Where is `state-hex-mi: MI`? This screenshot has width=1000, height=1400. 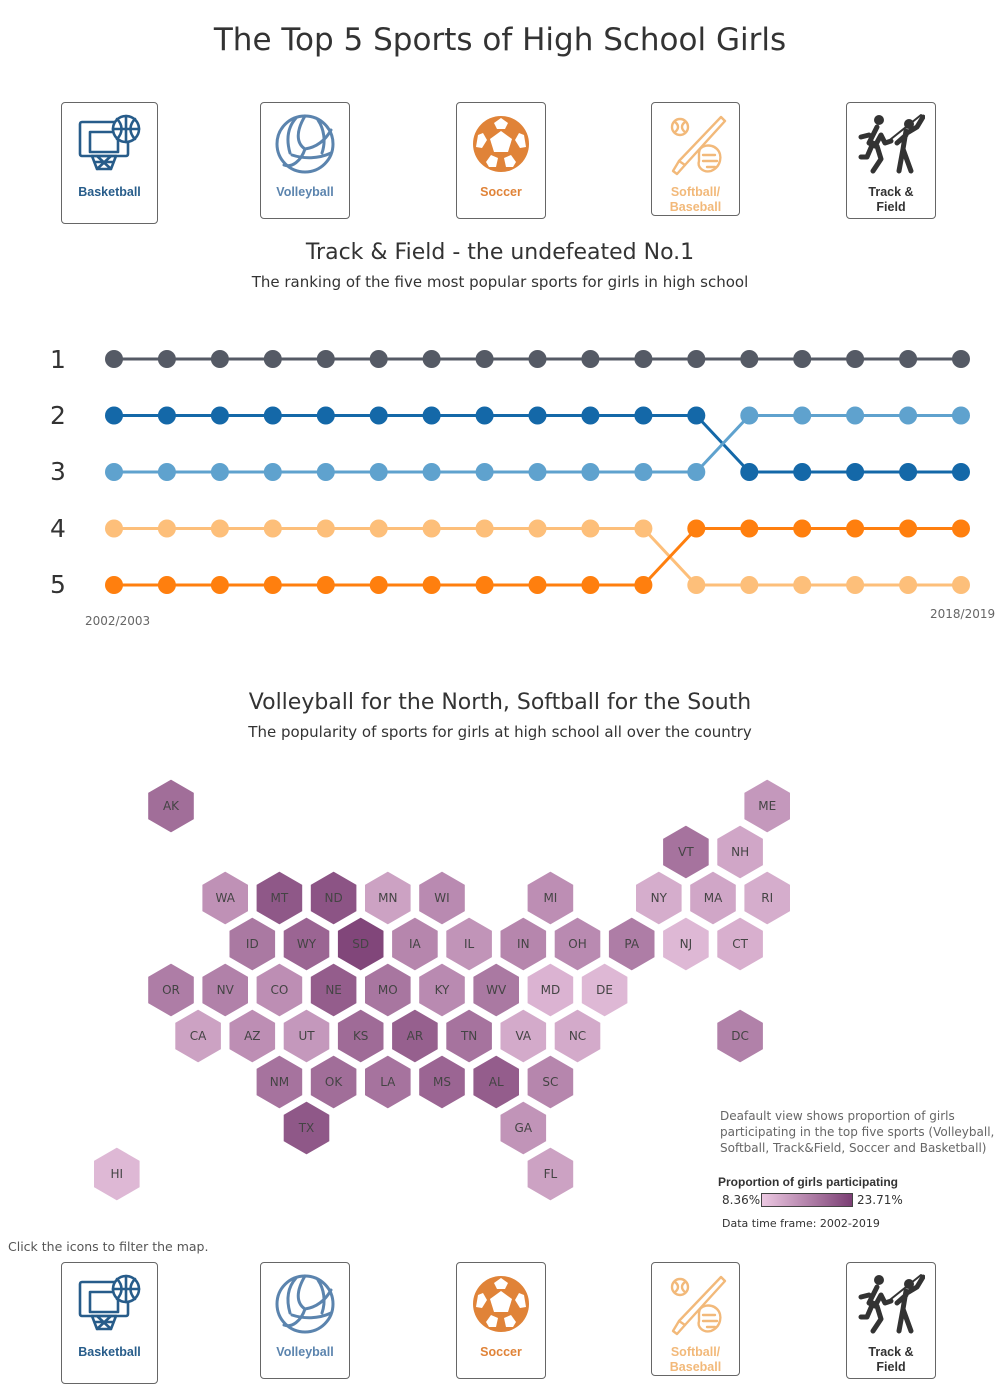
state-hex-mi: MI is located at coordinates (550, 898).